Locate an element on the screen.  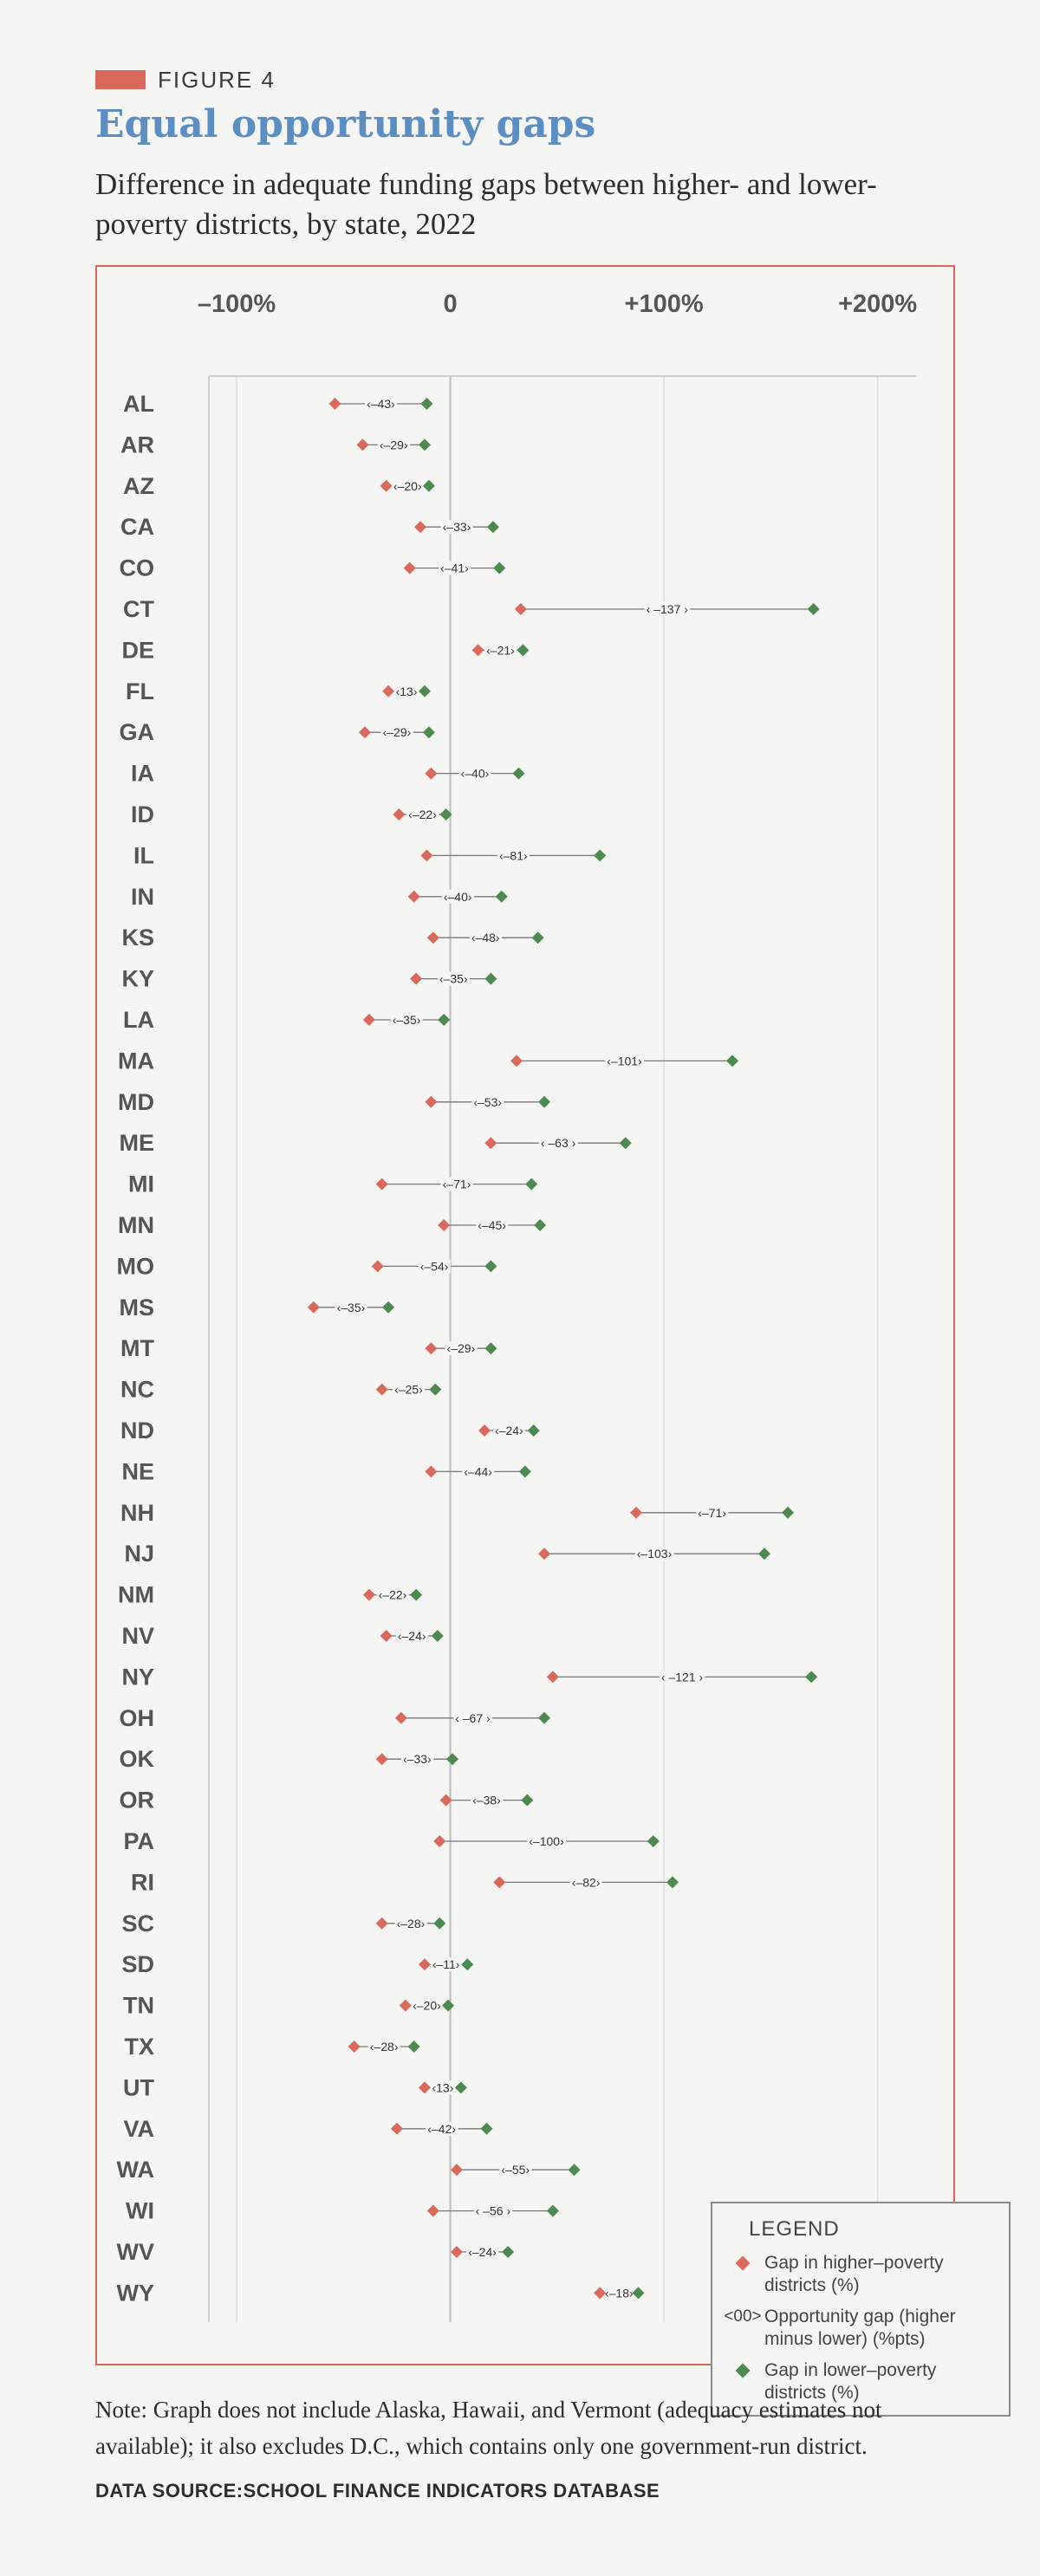
state-label: NJ is located at coordinates (139, 1554).